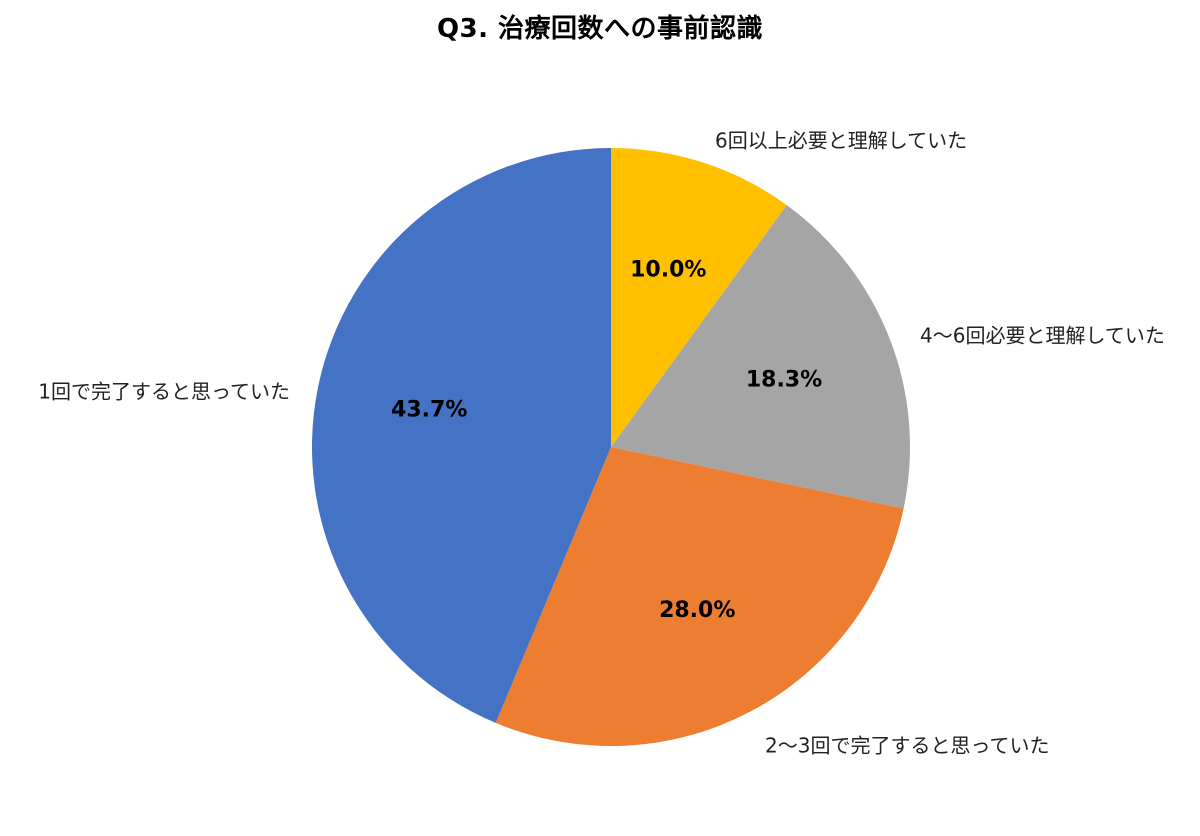  Describe the element at coordinates (784, 379) in the screenshot. I see `pie-data-label-1: 18.3%` at that location.